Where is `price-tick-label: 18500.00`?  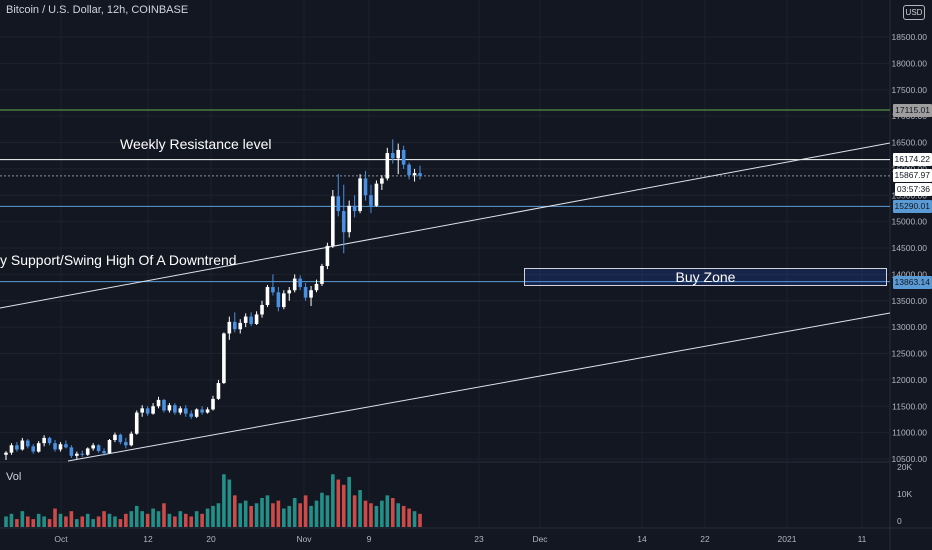 price-tick-label: 18500.00 is located at coordinates (910, 37).